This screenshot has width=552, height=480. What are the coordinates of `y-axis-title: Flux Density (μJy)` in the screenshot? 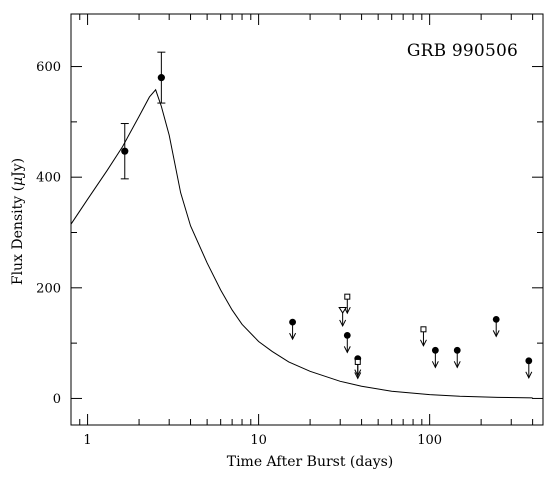 It's located at (18, 221).